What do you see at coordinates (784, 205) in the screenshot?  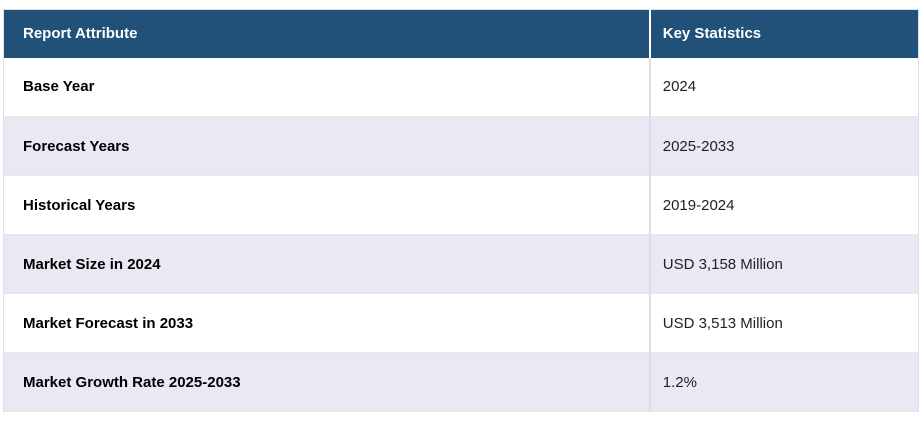 I see `value-cell: 2019-2024` at bounding box center [784, 205].